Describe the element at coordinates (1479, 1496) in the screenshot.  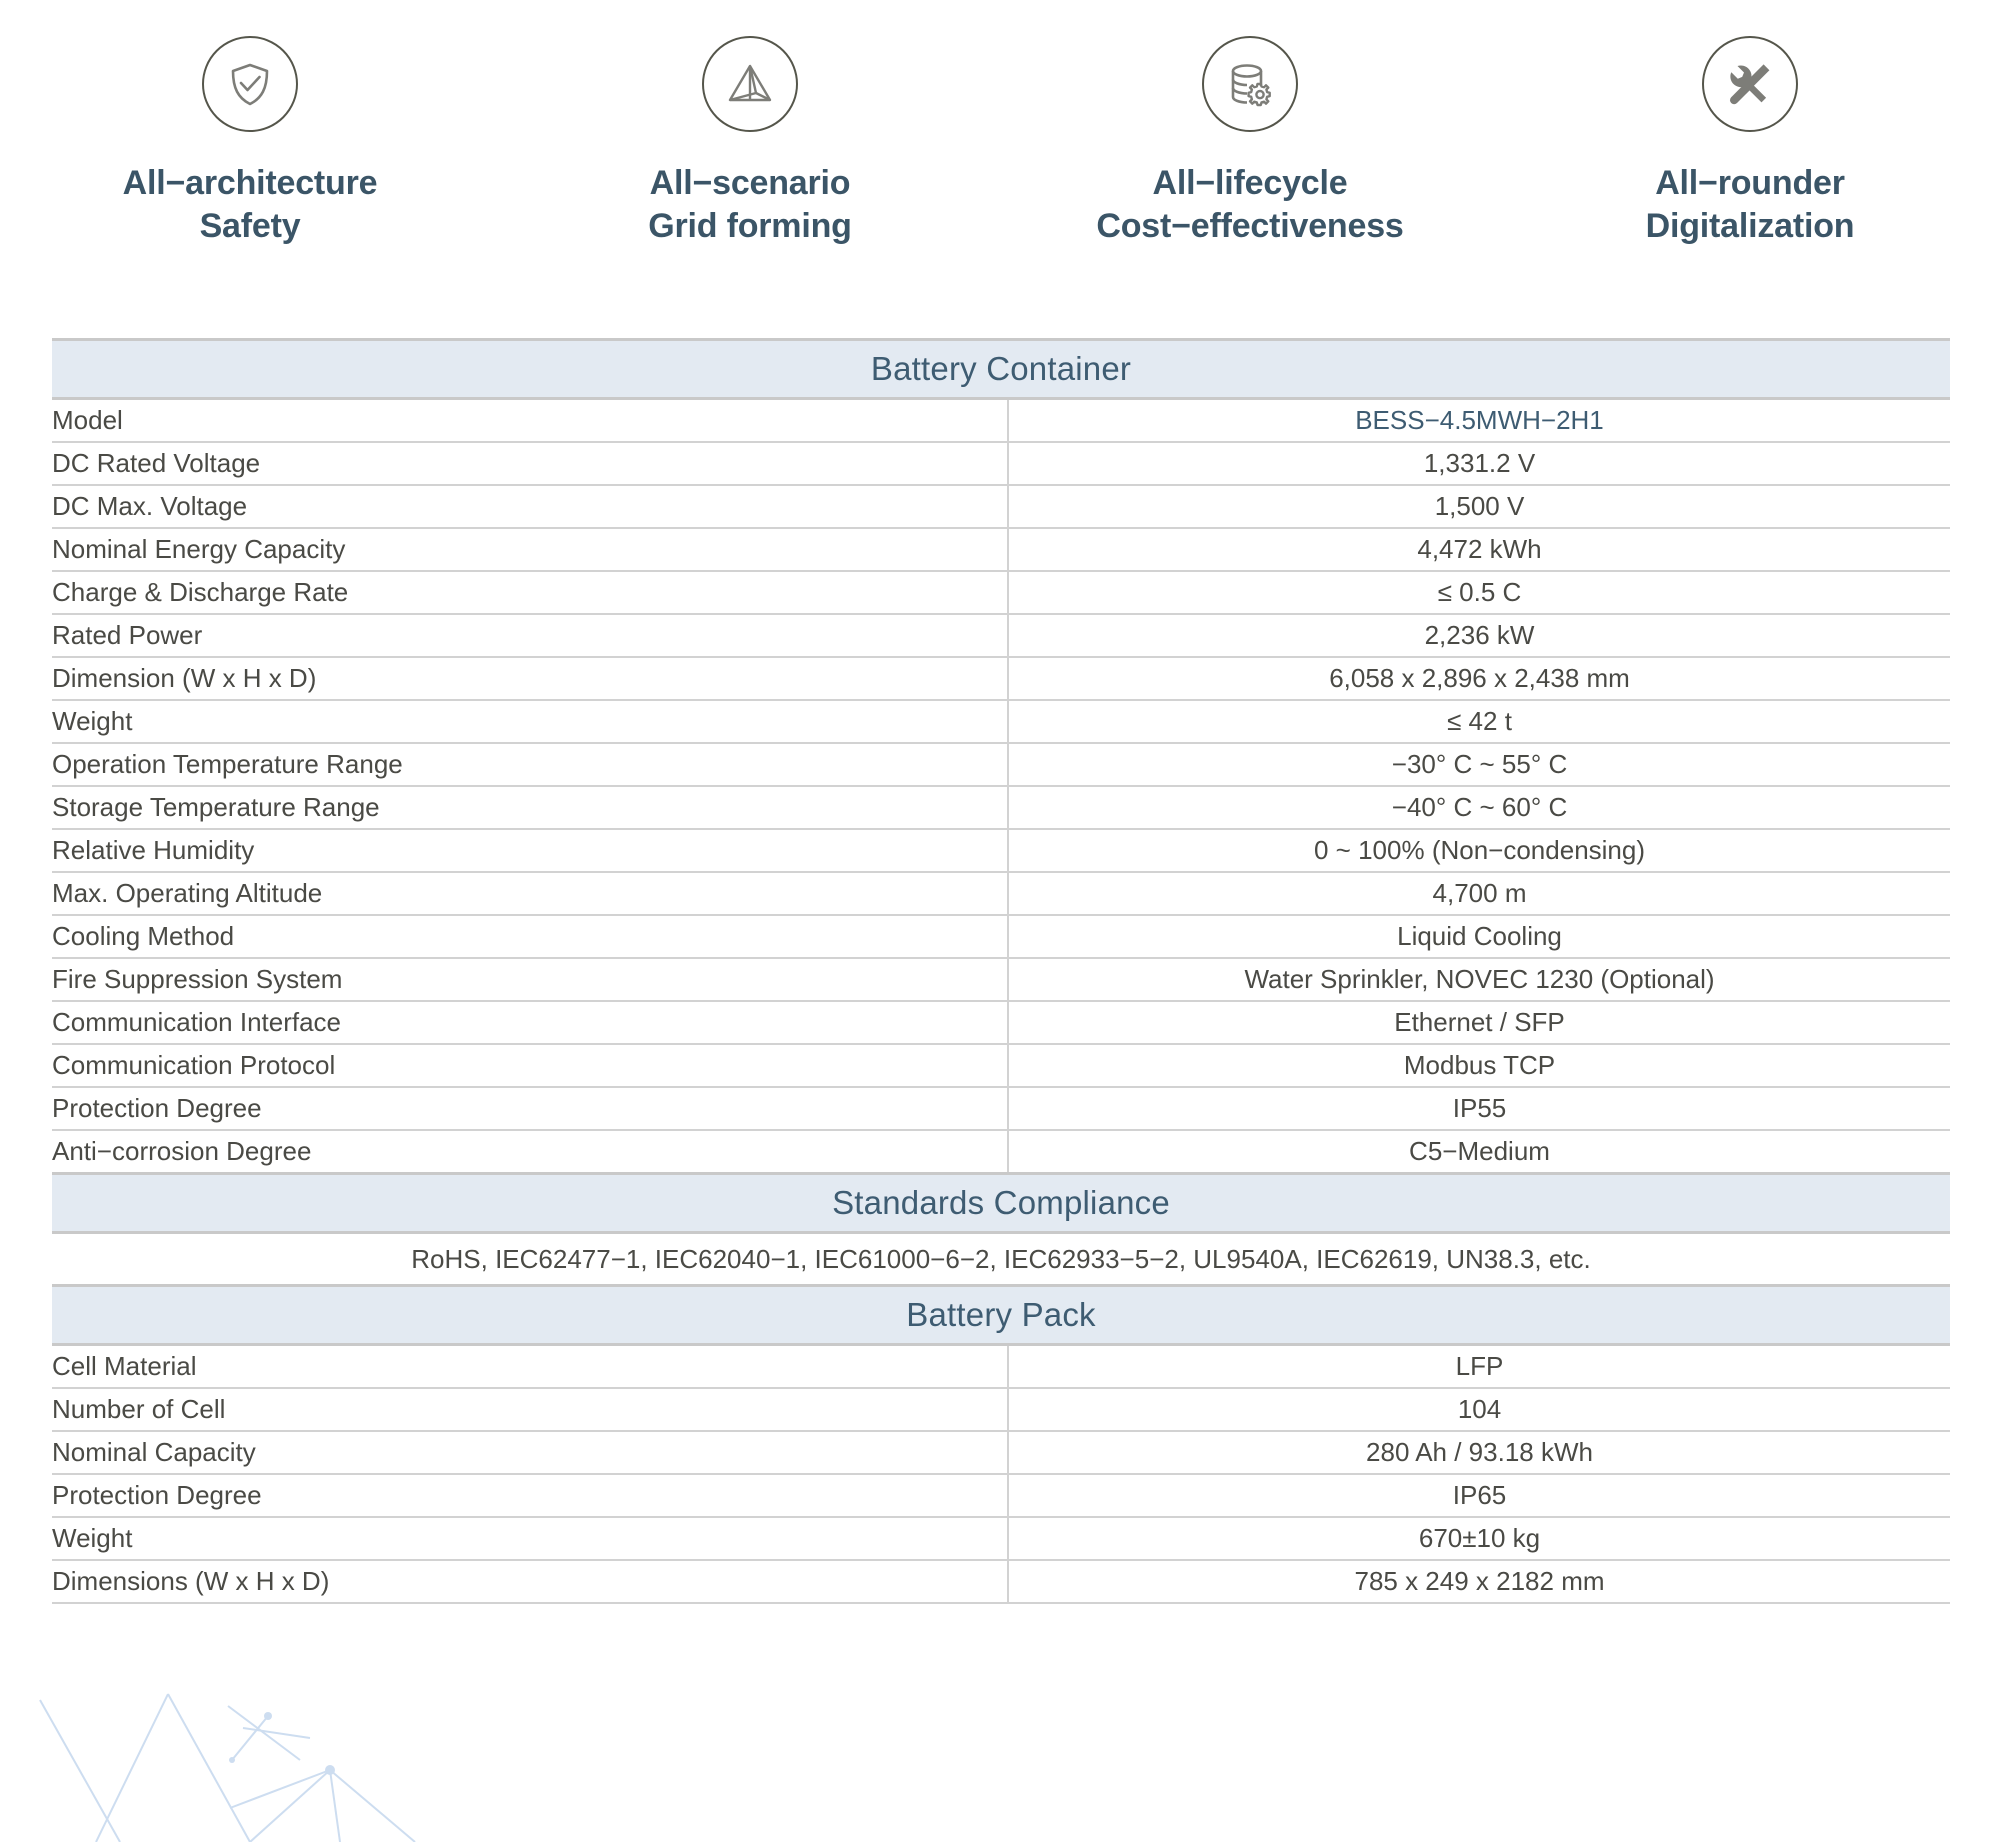
I see `spec-value: IP65` at that location.